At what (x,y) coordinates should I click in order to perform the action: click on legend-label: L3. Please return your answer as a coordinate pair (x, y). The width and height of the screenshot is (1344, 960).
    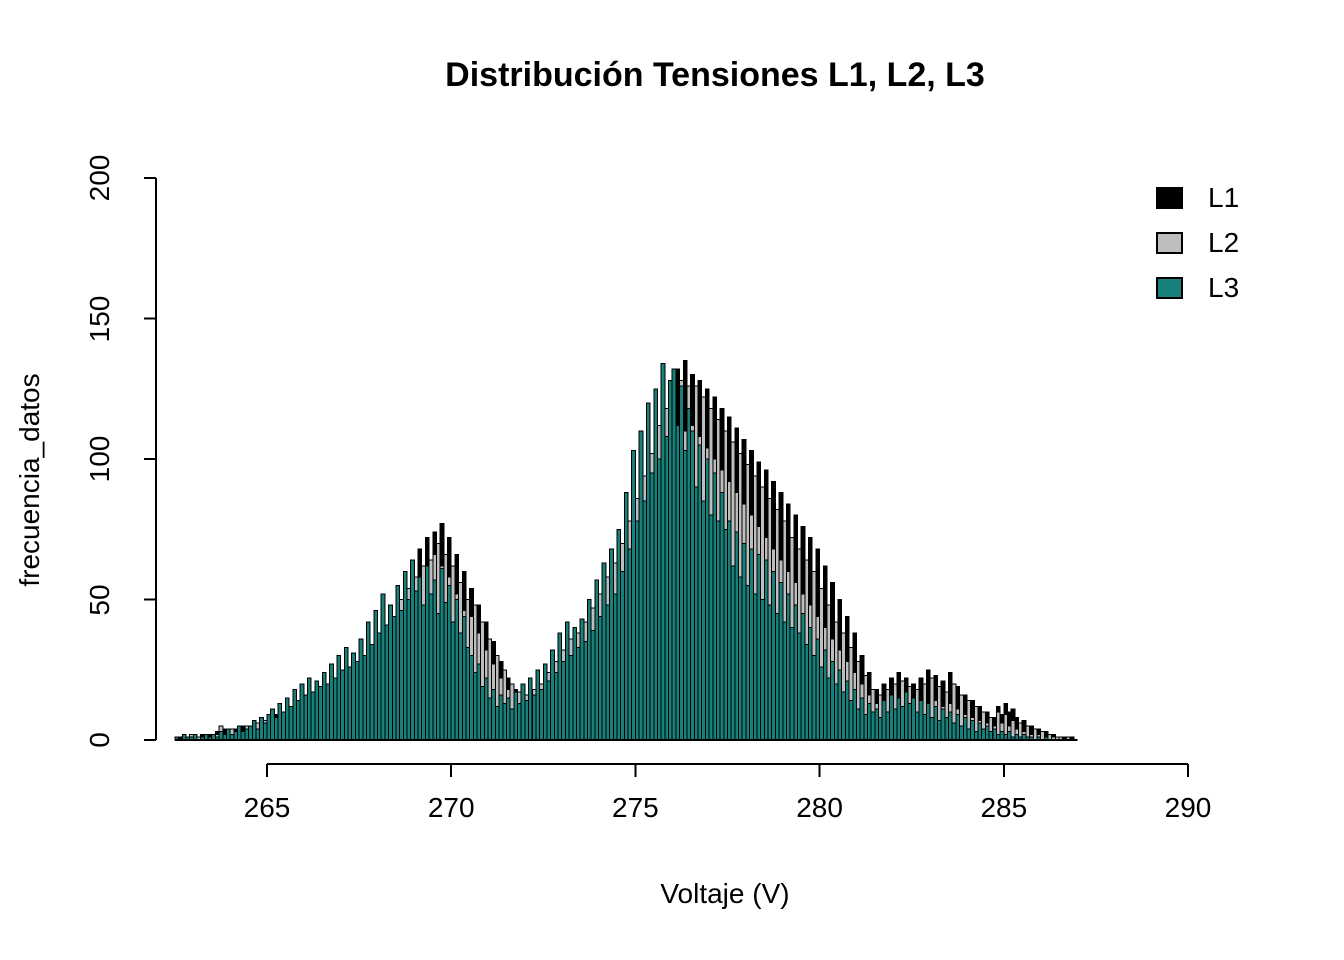
    Looking at the image, I should click on (1224, 287).